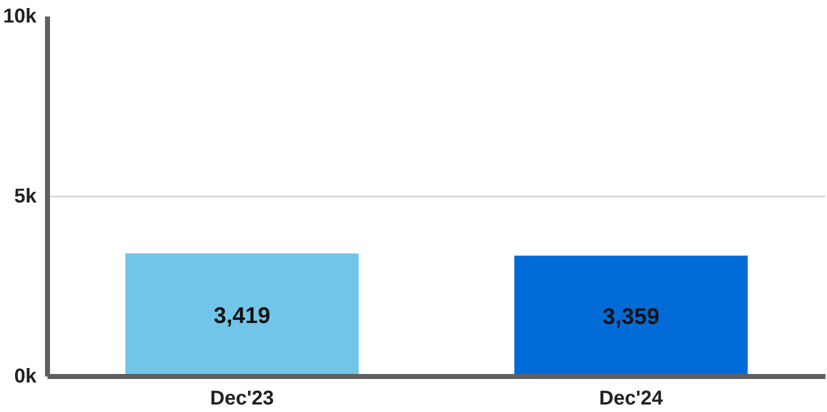 The width and height of the screenshot is (827, 412). Describe the element at coordinates (26, 197) in the screenshot. I see `y-tick-label: 5k` at that location.